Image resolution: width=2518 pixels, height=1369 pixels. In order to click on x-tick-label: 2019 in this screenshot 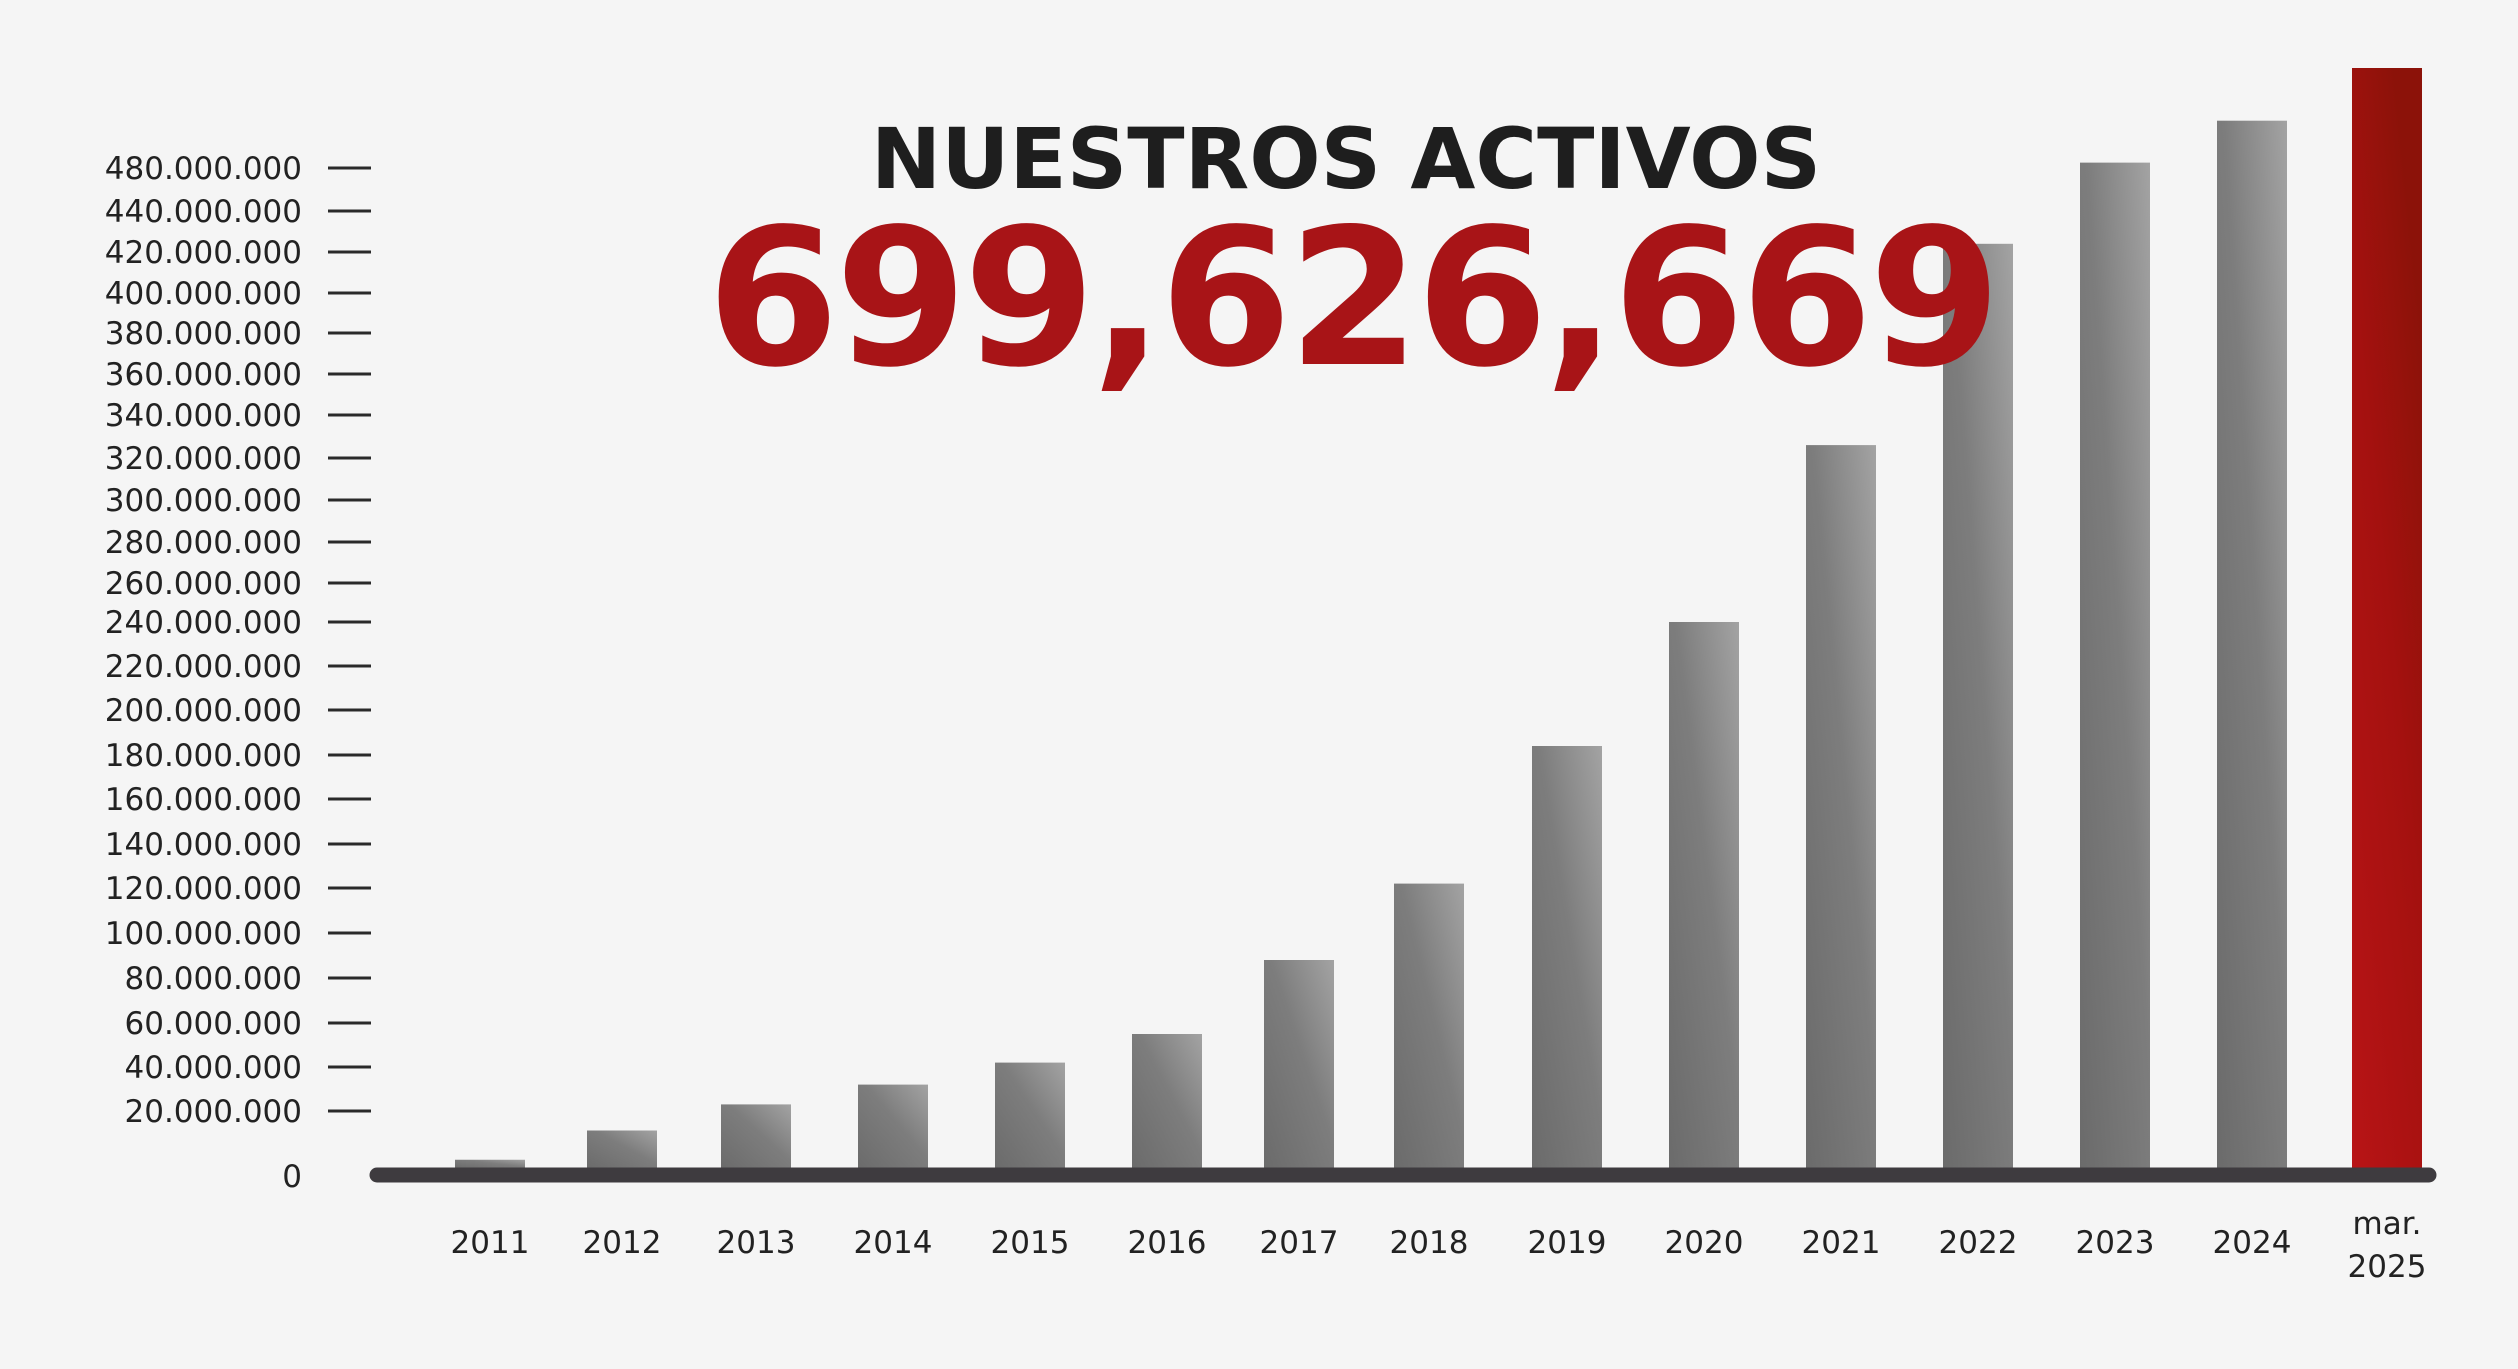, I will do `click(1567, 1243)`.